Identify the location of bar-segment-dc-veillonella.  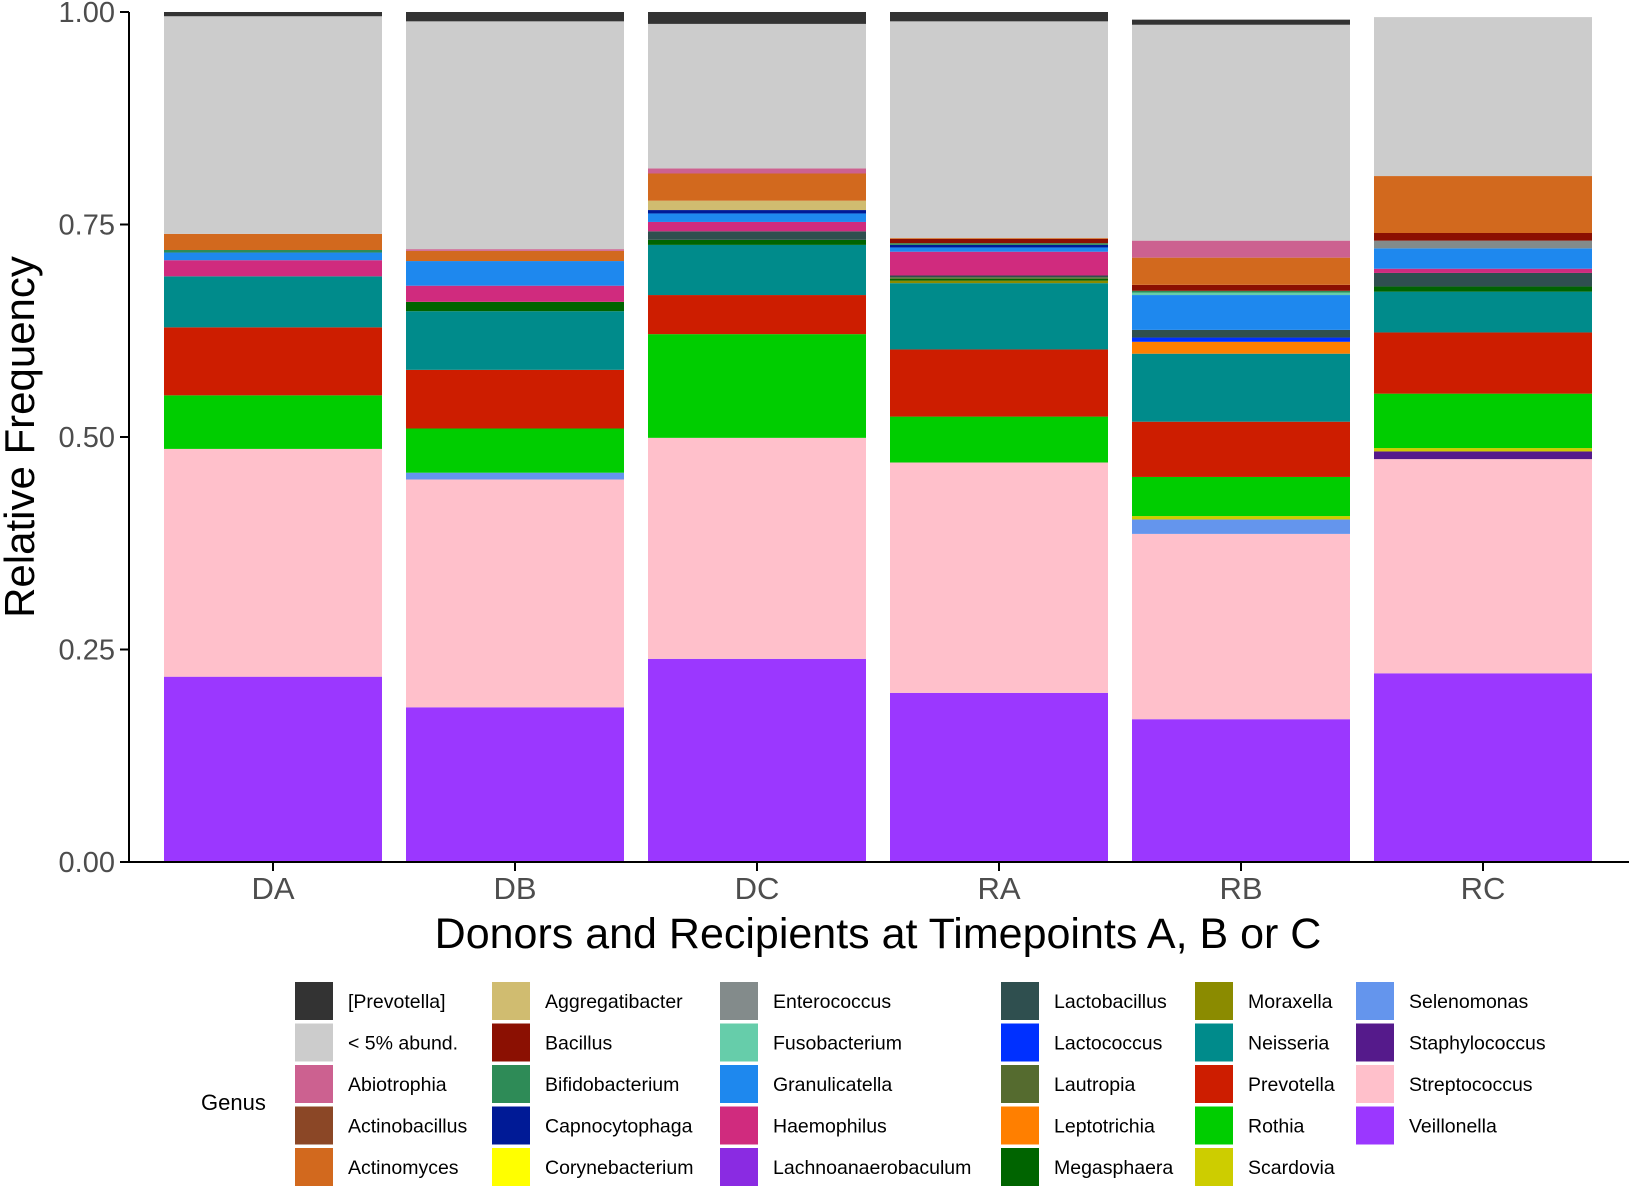
(757, 760).